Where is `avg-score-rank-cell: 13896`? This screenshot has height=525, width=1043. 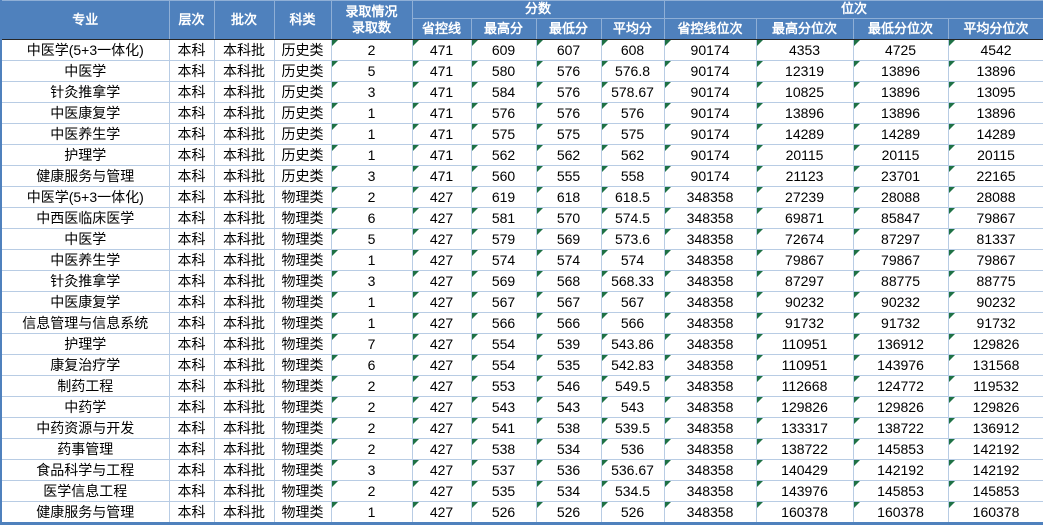 avg-score-rank-cell: 13896 is located at coordinates (995, 113).